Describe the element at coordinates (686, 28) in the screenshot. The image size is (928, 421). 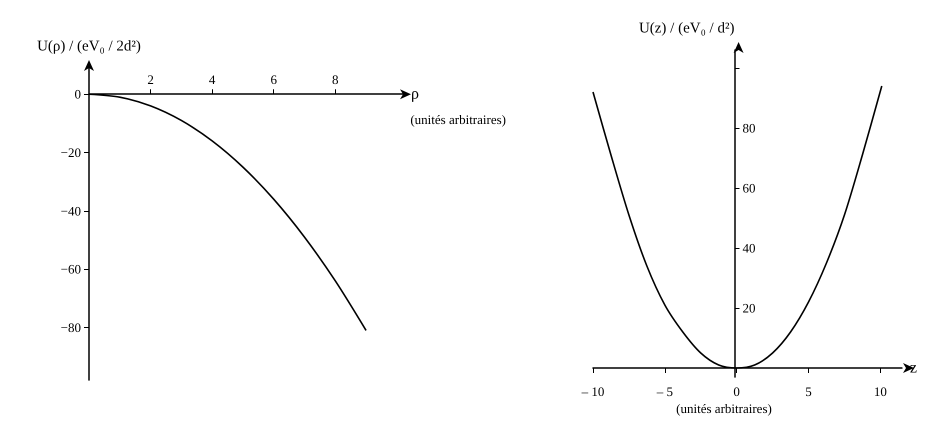
I see `y-axis-title: U(z) / (eV₀ / d²)` at that location.